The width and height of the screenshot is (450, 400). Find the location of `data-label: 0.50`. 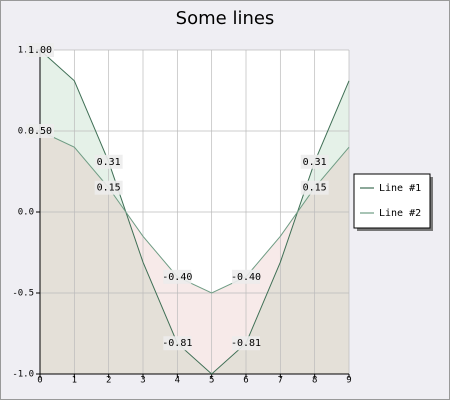

data-label: 0.50 is located at coordinates (40, 131).